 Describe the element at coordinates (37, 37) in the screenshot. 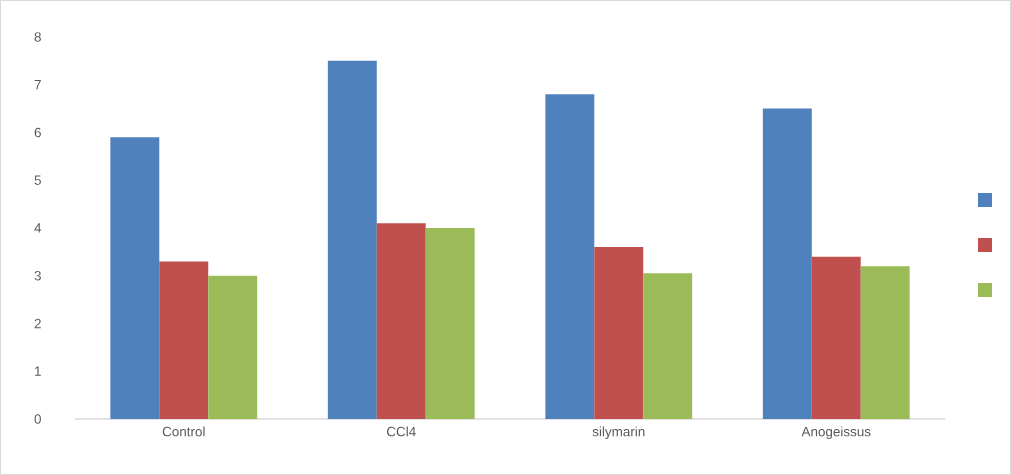

I see `y-tick-label: 8` at that location.